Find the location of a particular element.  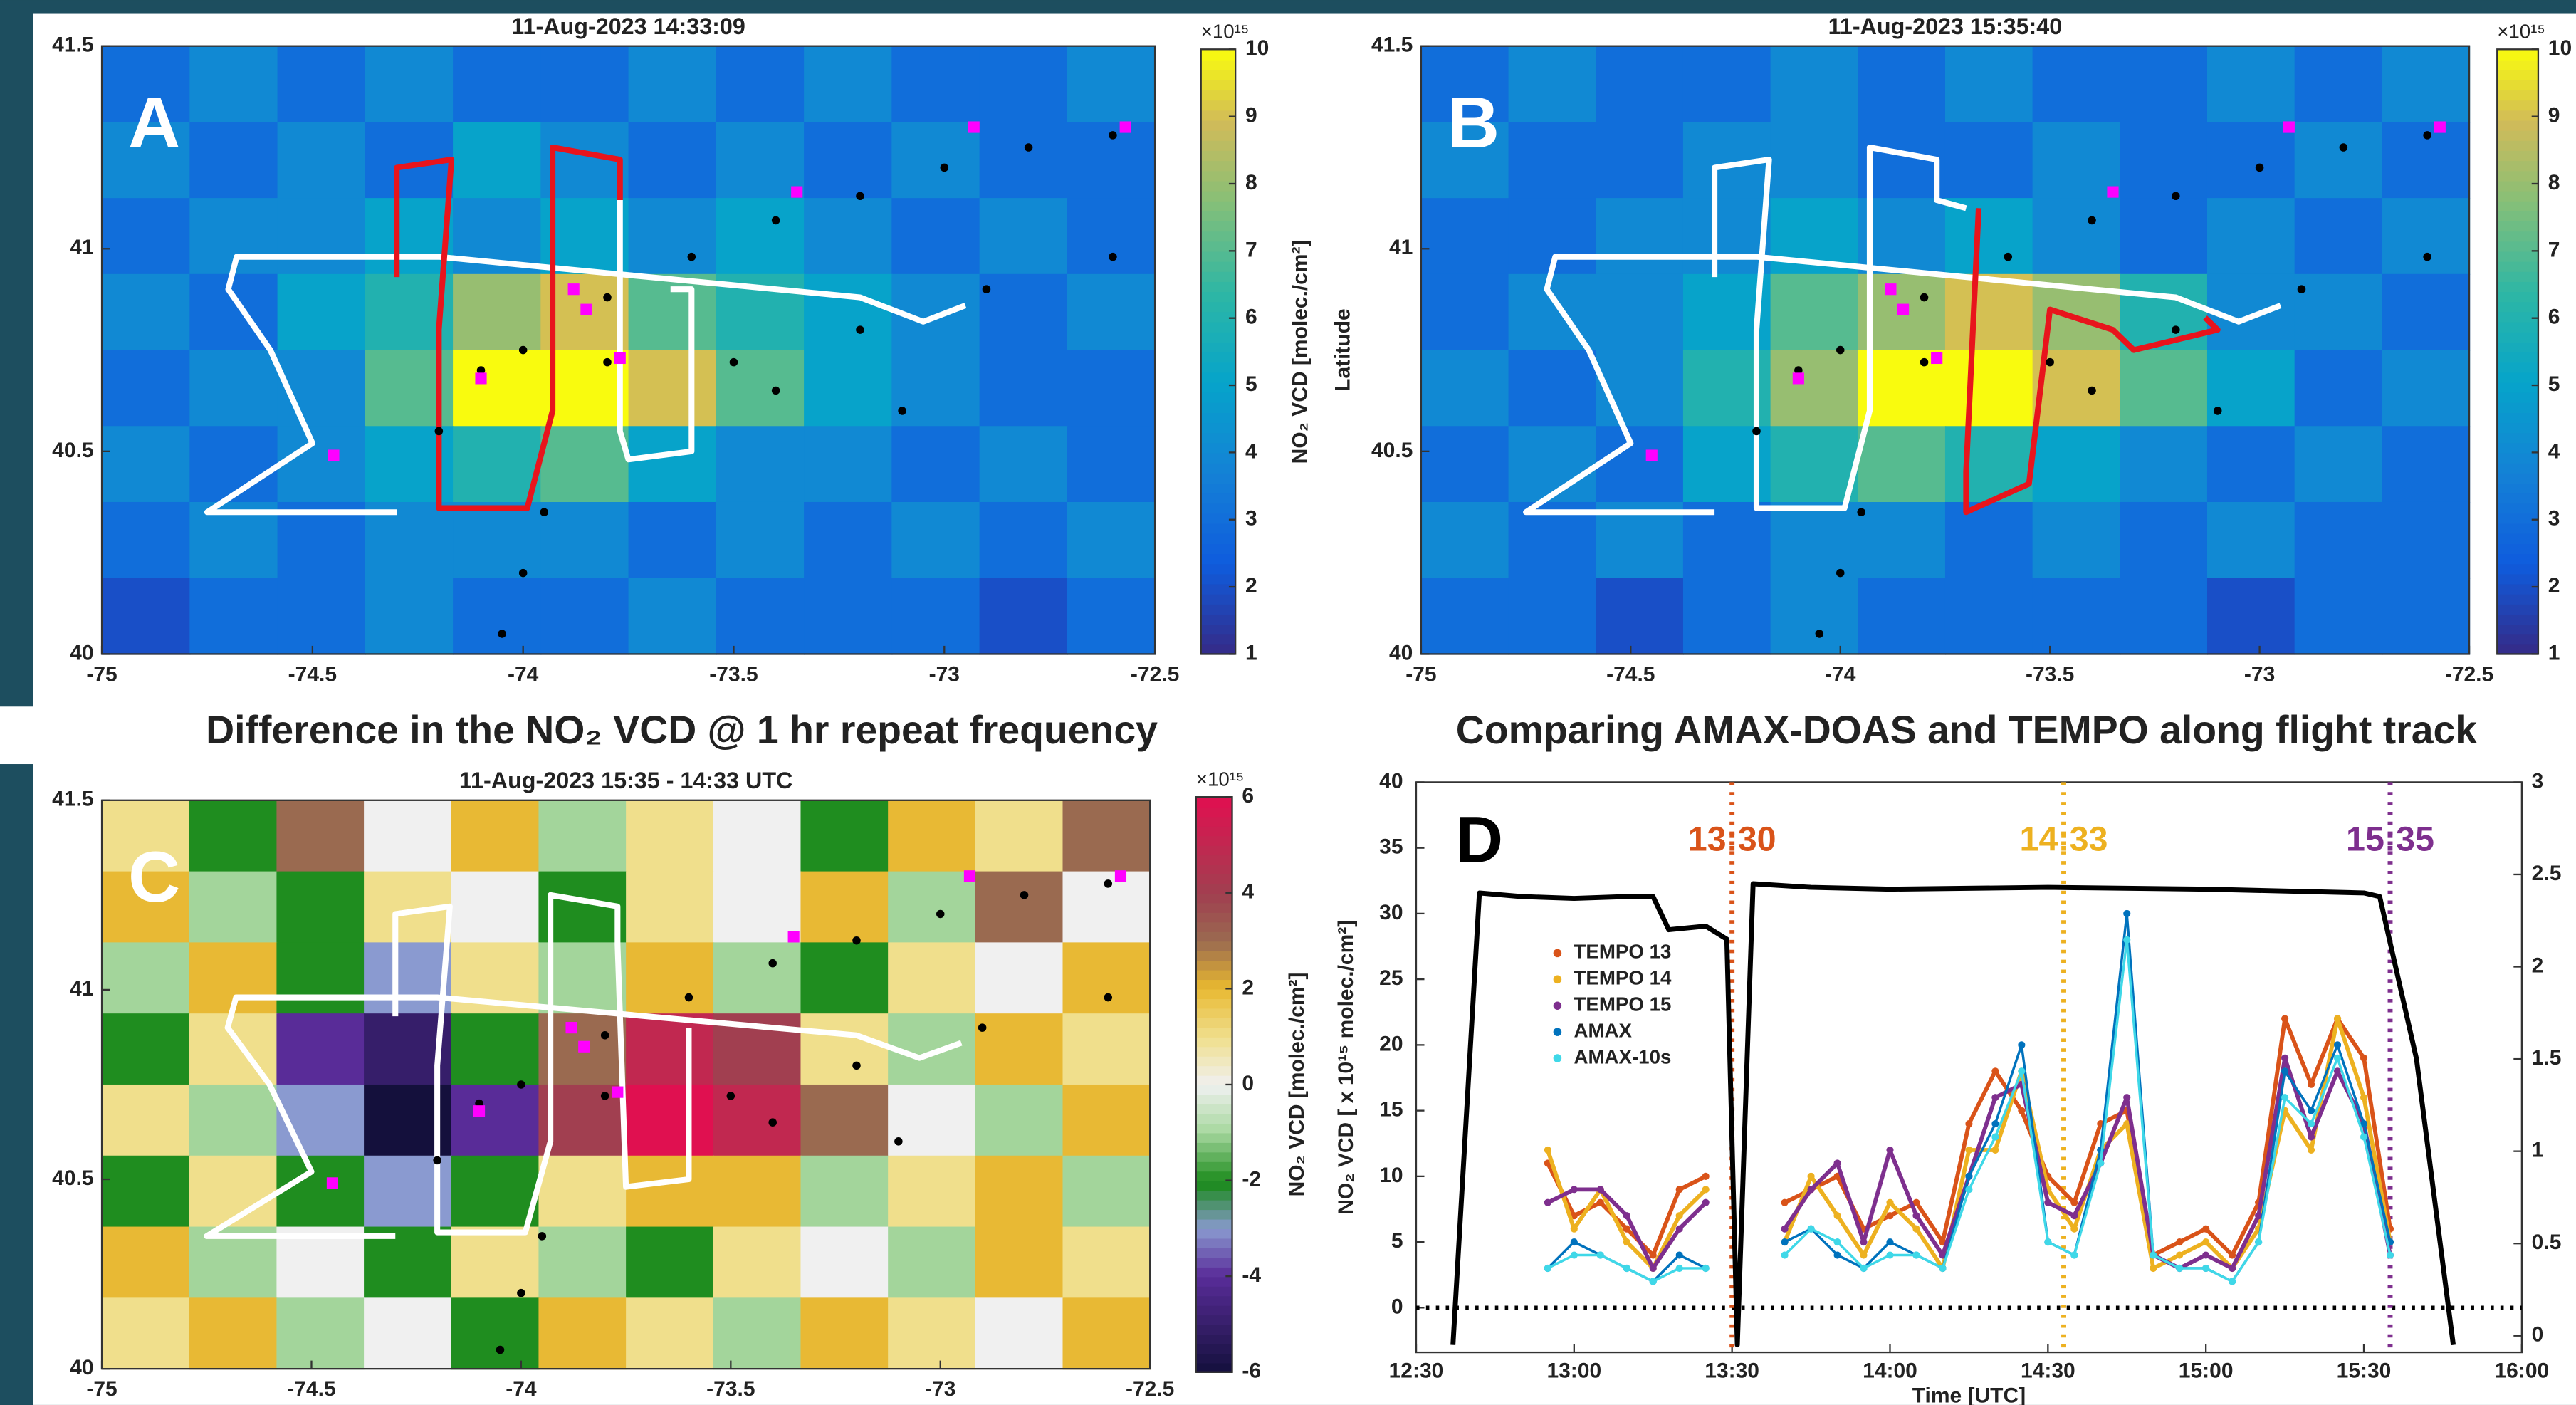

y2-tick-label: 1 is located at coordinates (2538, 1150).